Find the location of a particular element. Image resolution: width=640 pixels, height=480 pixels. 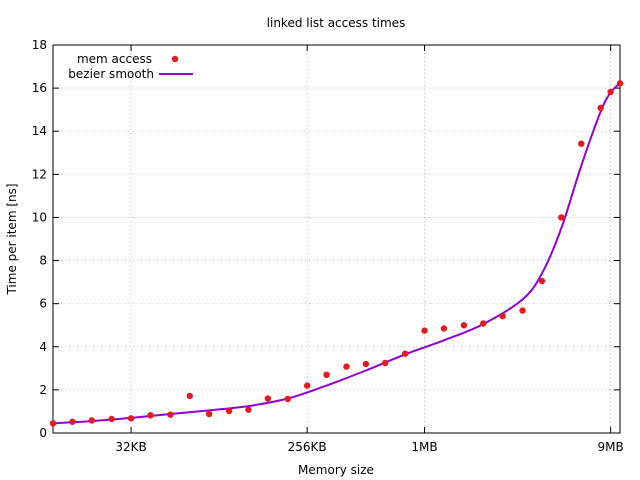

y-tick-label: 12 is located at coordinates (39, 174).